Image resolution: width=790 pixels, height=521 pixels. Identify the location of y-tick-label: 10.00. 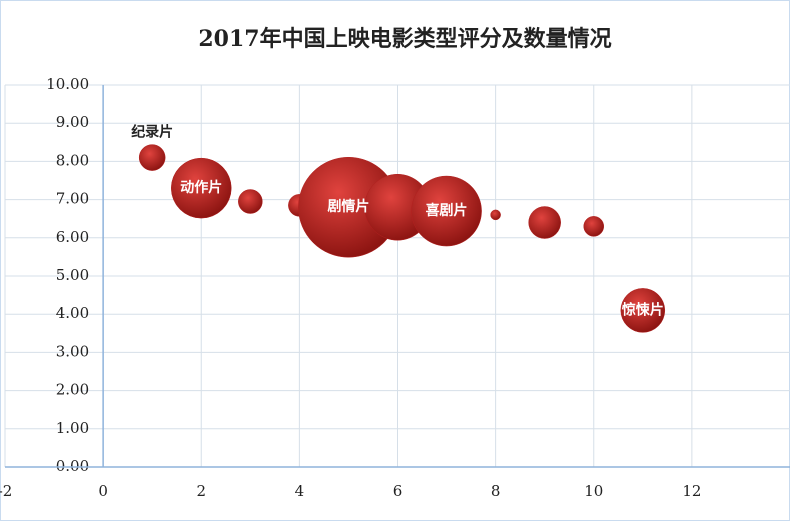
(67, 84).